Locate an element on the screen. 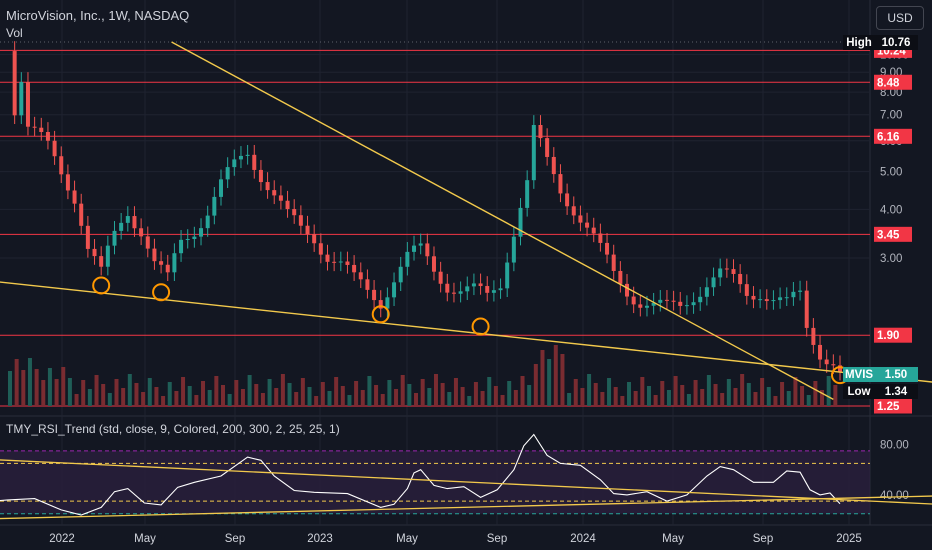 This screenshot has height=550, width=932. symbol-tag: MVIS is located at coordinates (859, 374).